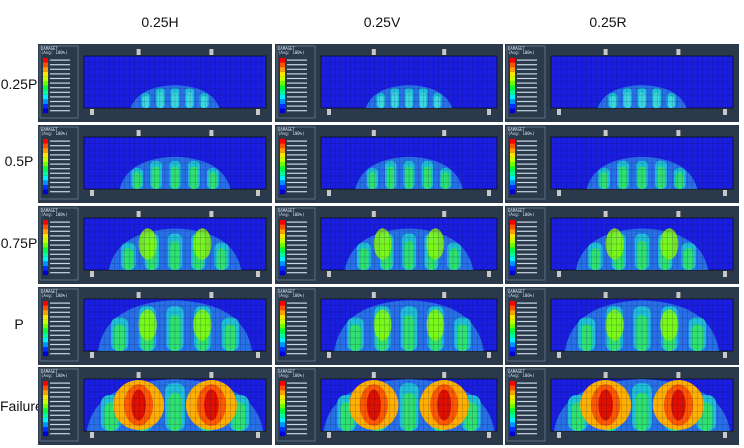 Image resolution: width=744 pixels, height=448 pixels. Describe the element at coordinates (382, 22) in the screenshot. I see `column-header-0.25V: 0.25V` at that location.